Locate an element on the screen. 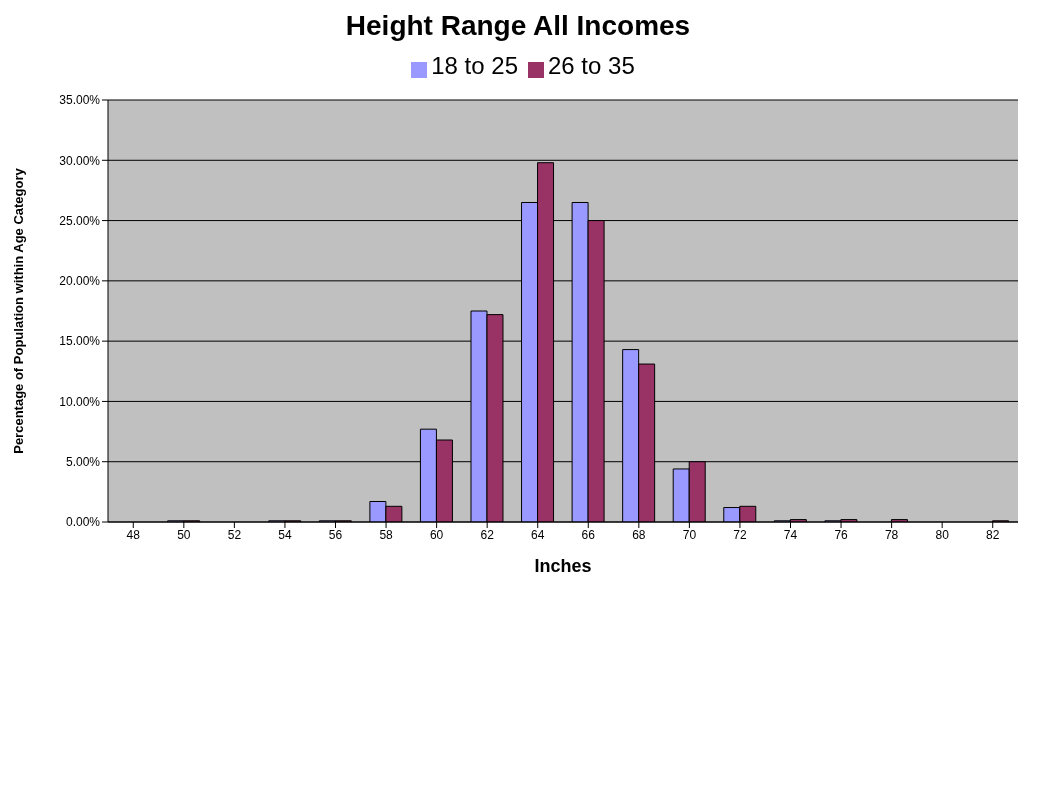  y-tick-label: 25.00% is located at coordinates (80, 220).